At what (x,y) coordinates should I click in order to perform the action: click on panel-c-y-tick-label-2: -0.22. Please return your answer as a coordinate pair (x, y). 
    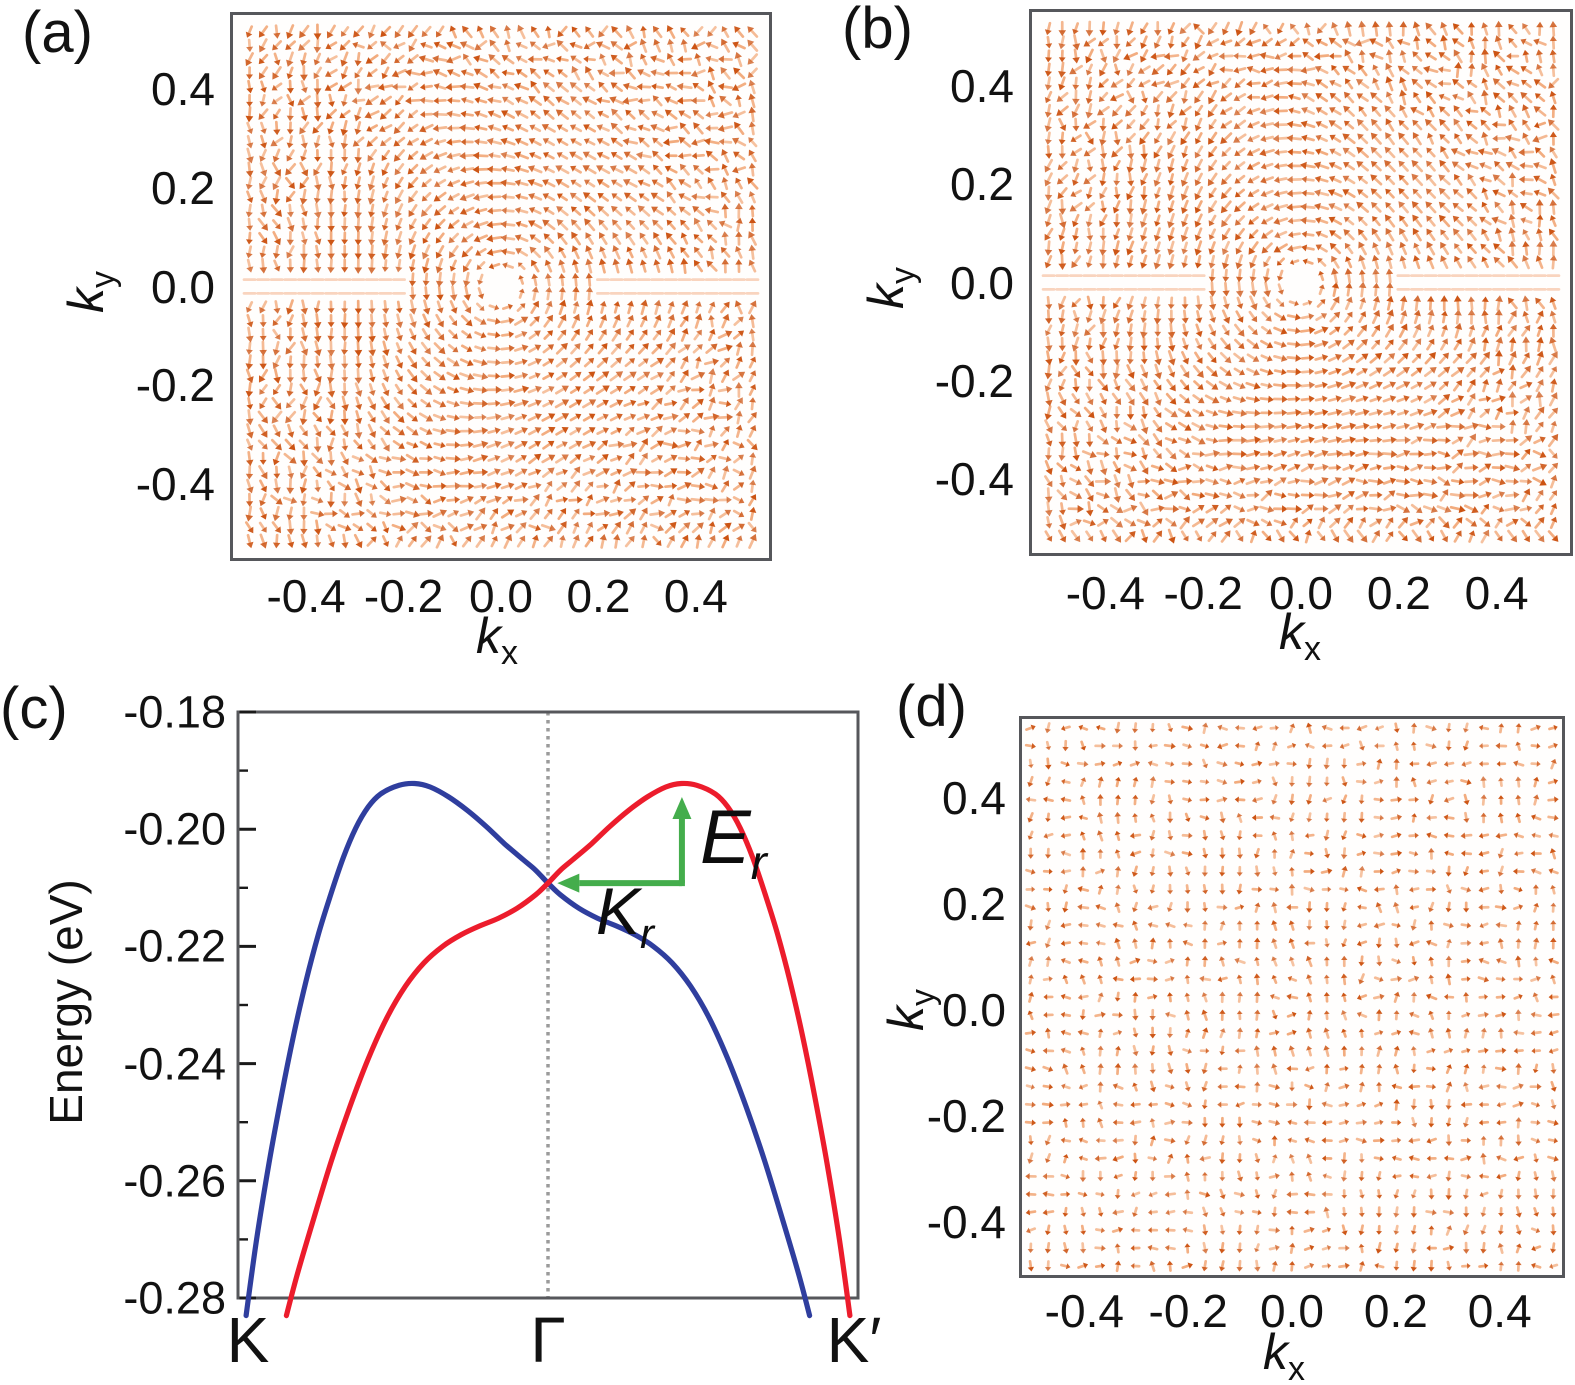
    Looking at the image, I should click on (174, 946).